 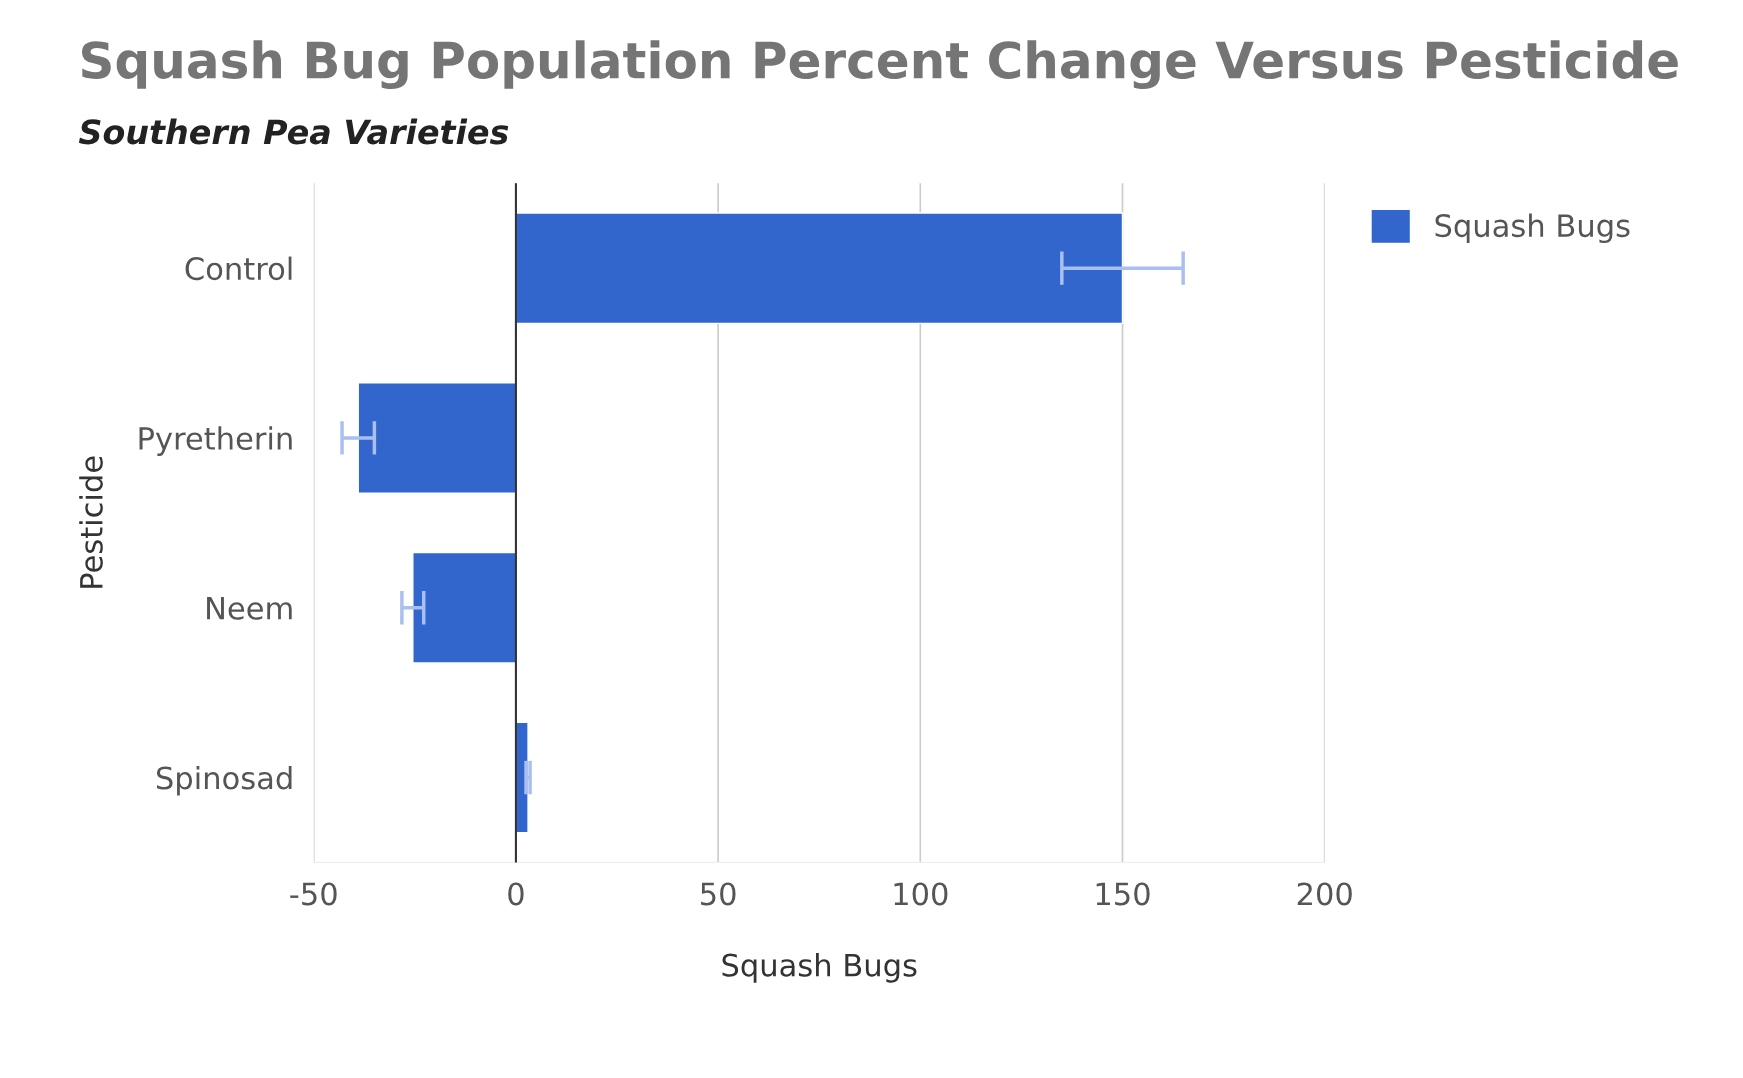 What do you see at coordinates (249, 608) in the screenshot?
I see `y-tick-label: Neem` at bounding box center [249, 608].